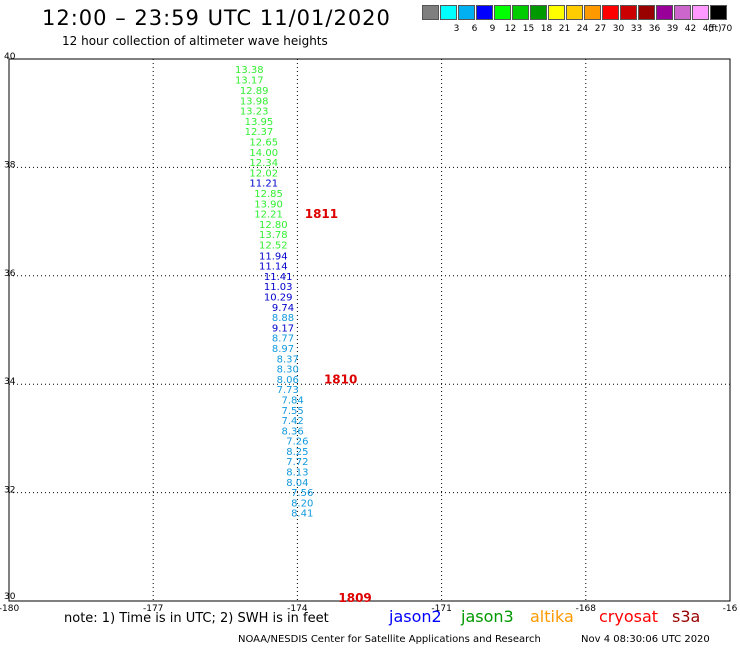 This screenshot has height=650, width=740. Describe the element at coordinates (263, 184) in the screenshot. I see `wave-height-value: 11.21` at that location.